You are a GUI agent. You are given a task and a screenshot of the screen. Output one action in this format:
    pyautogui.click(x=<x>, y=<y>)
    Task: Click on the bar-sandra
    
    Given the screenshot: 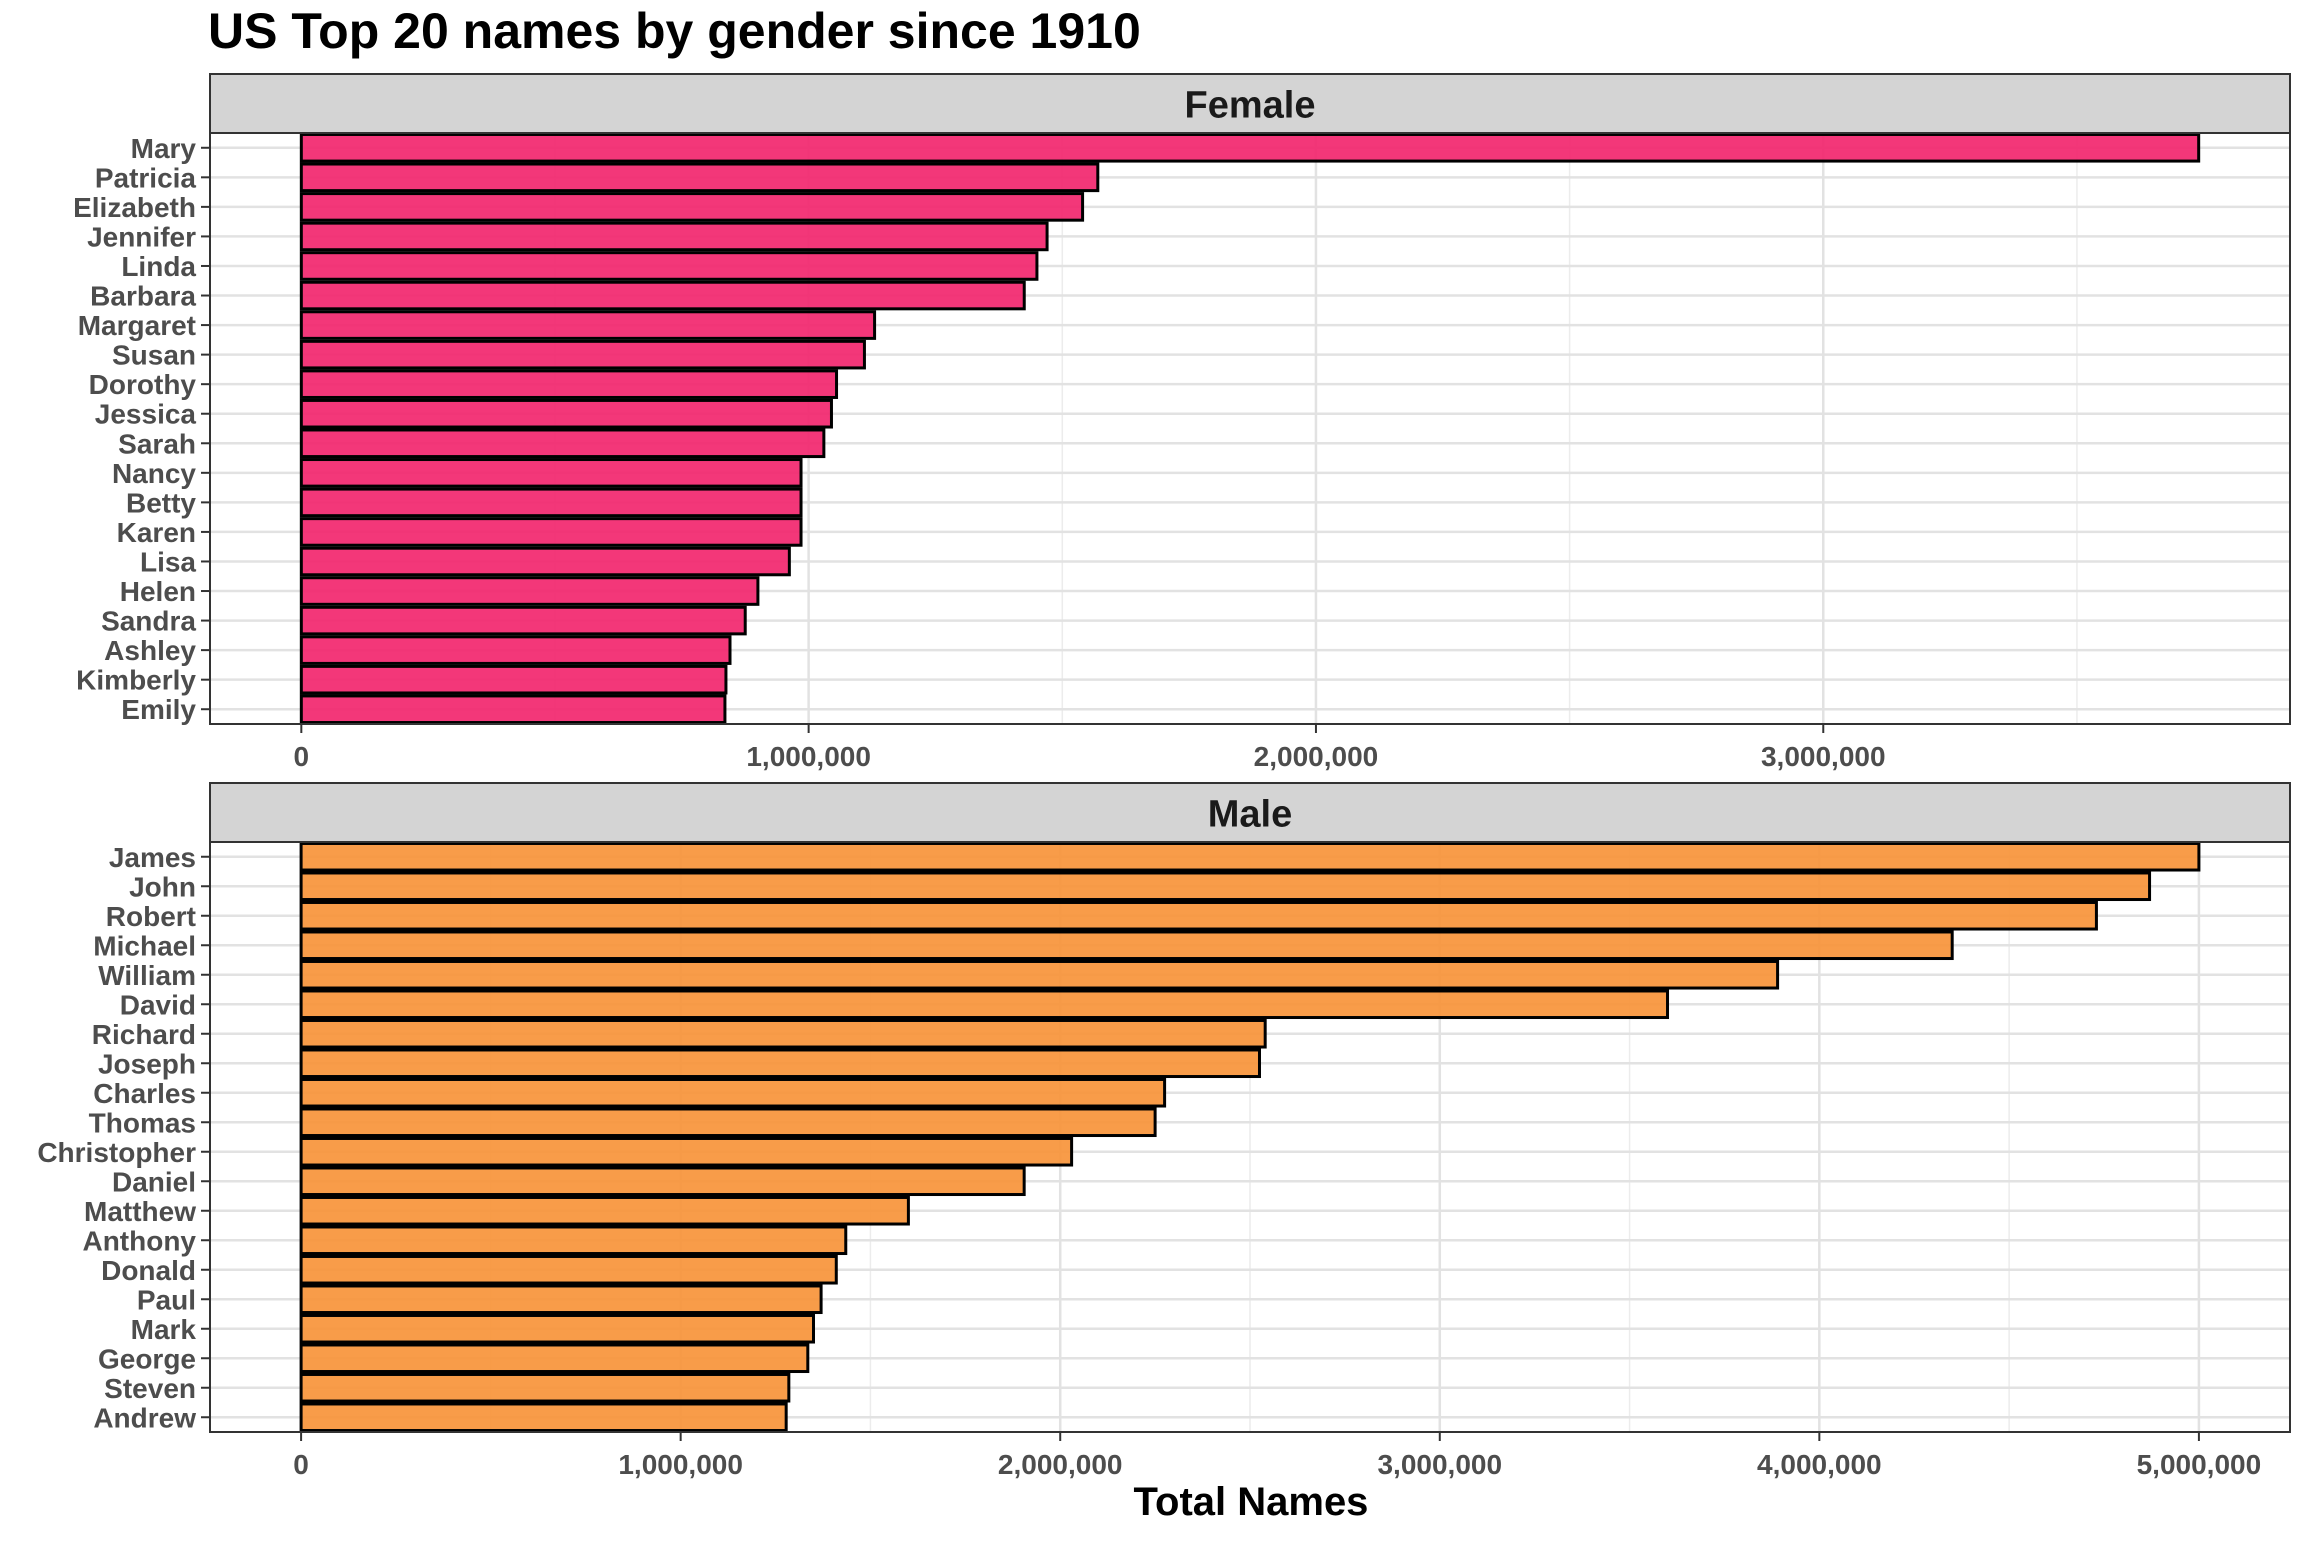 What is the action you would take?
    pyautogui.click(x=523, y=620)
    